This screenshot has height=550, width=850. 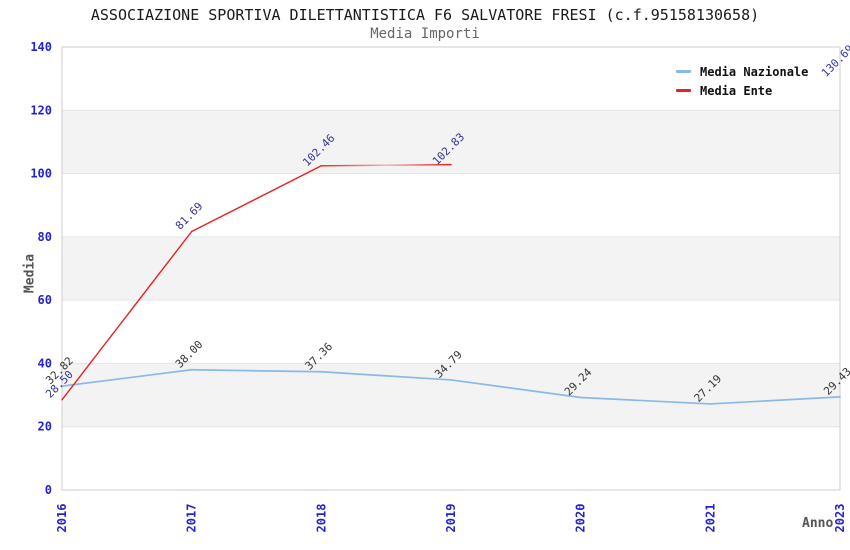 What do you see at coordinates (710, 518) in the screenshot?
I see `x-tick-label: 2021` at bounding box center [710, 518].